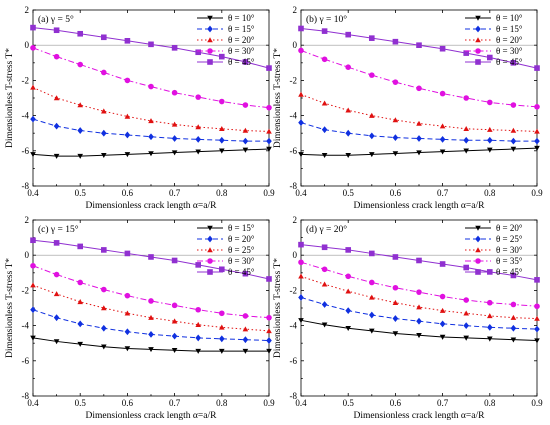 Image resolution: width=550 pixels, height=425 pixels. What do you see at coordinates (494, 239) in the screenshot?
I see `legend-item: θ = 25°` at bounding box center [494, 239].